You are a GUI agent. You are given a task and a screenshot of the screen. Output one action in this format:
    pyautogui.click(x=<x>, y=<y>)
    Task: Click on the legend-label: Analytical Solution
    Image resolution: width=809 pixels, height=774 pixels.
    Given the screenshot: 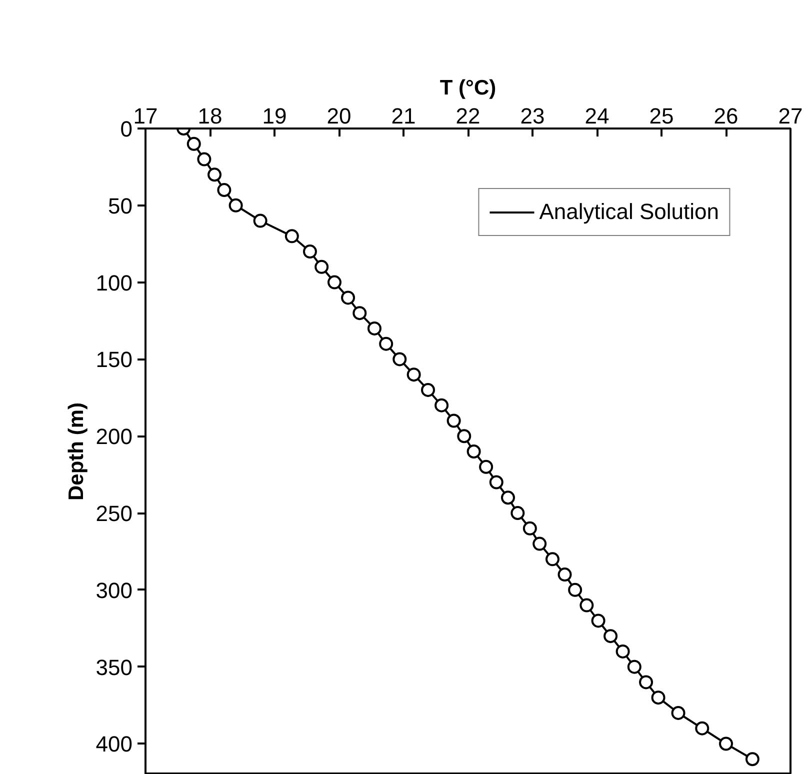 What is the action you would take?
    pyautogui.click(x=629, y=212)
    